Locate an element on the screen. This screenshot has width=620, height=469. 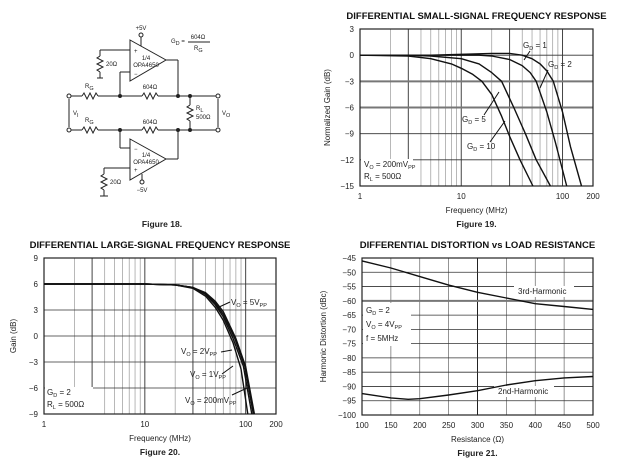
opamp-bottom-fraction: 1/4 is located at coordinates (146, 156).